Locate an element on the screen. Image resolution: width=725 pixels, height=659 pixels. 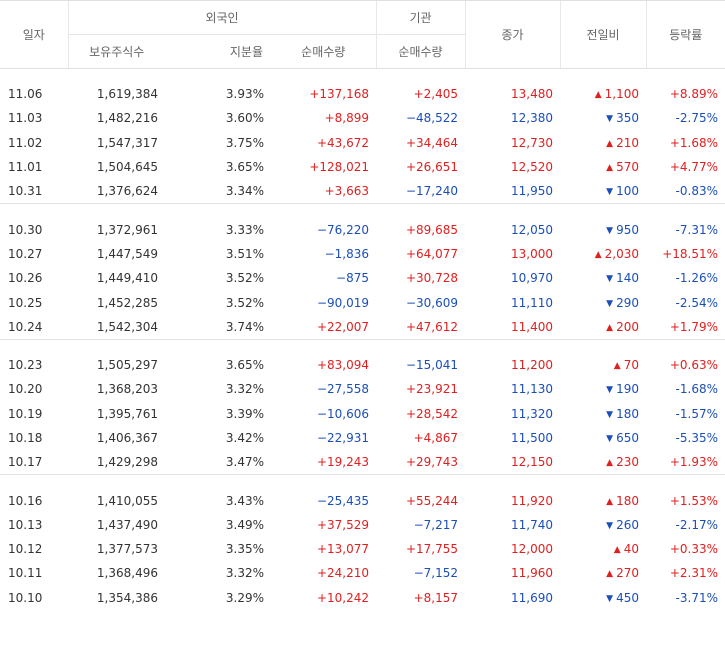
cell-rate: -1.68% is located at coordinates (696, 389).